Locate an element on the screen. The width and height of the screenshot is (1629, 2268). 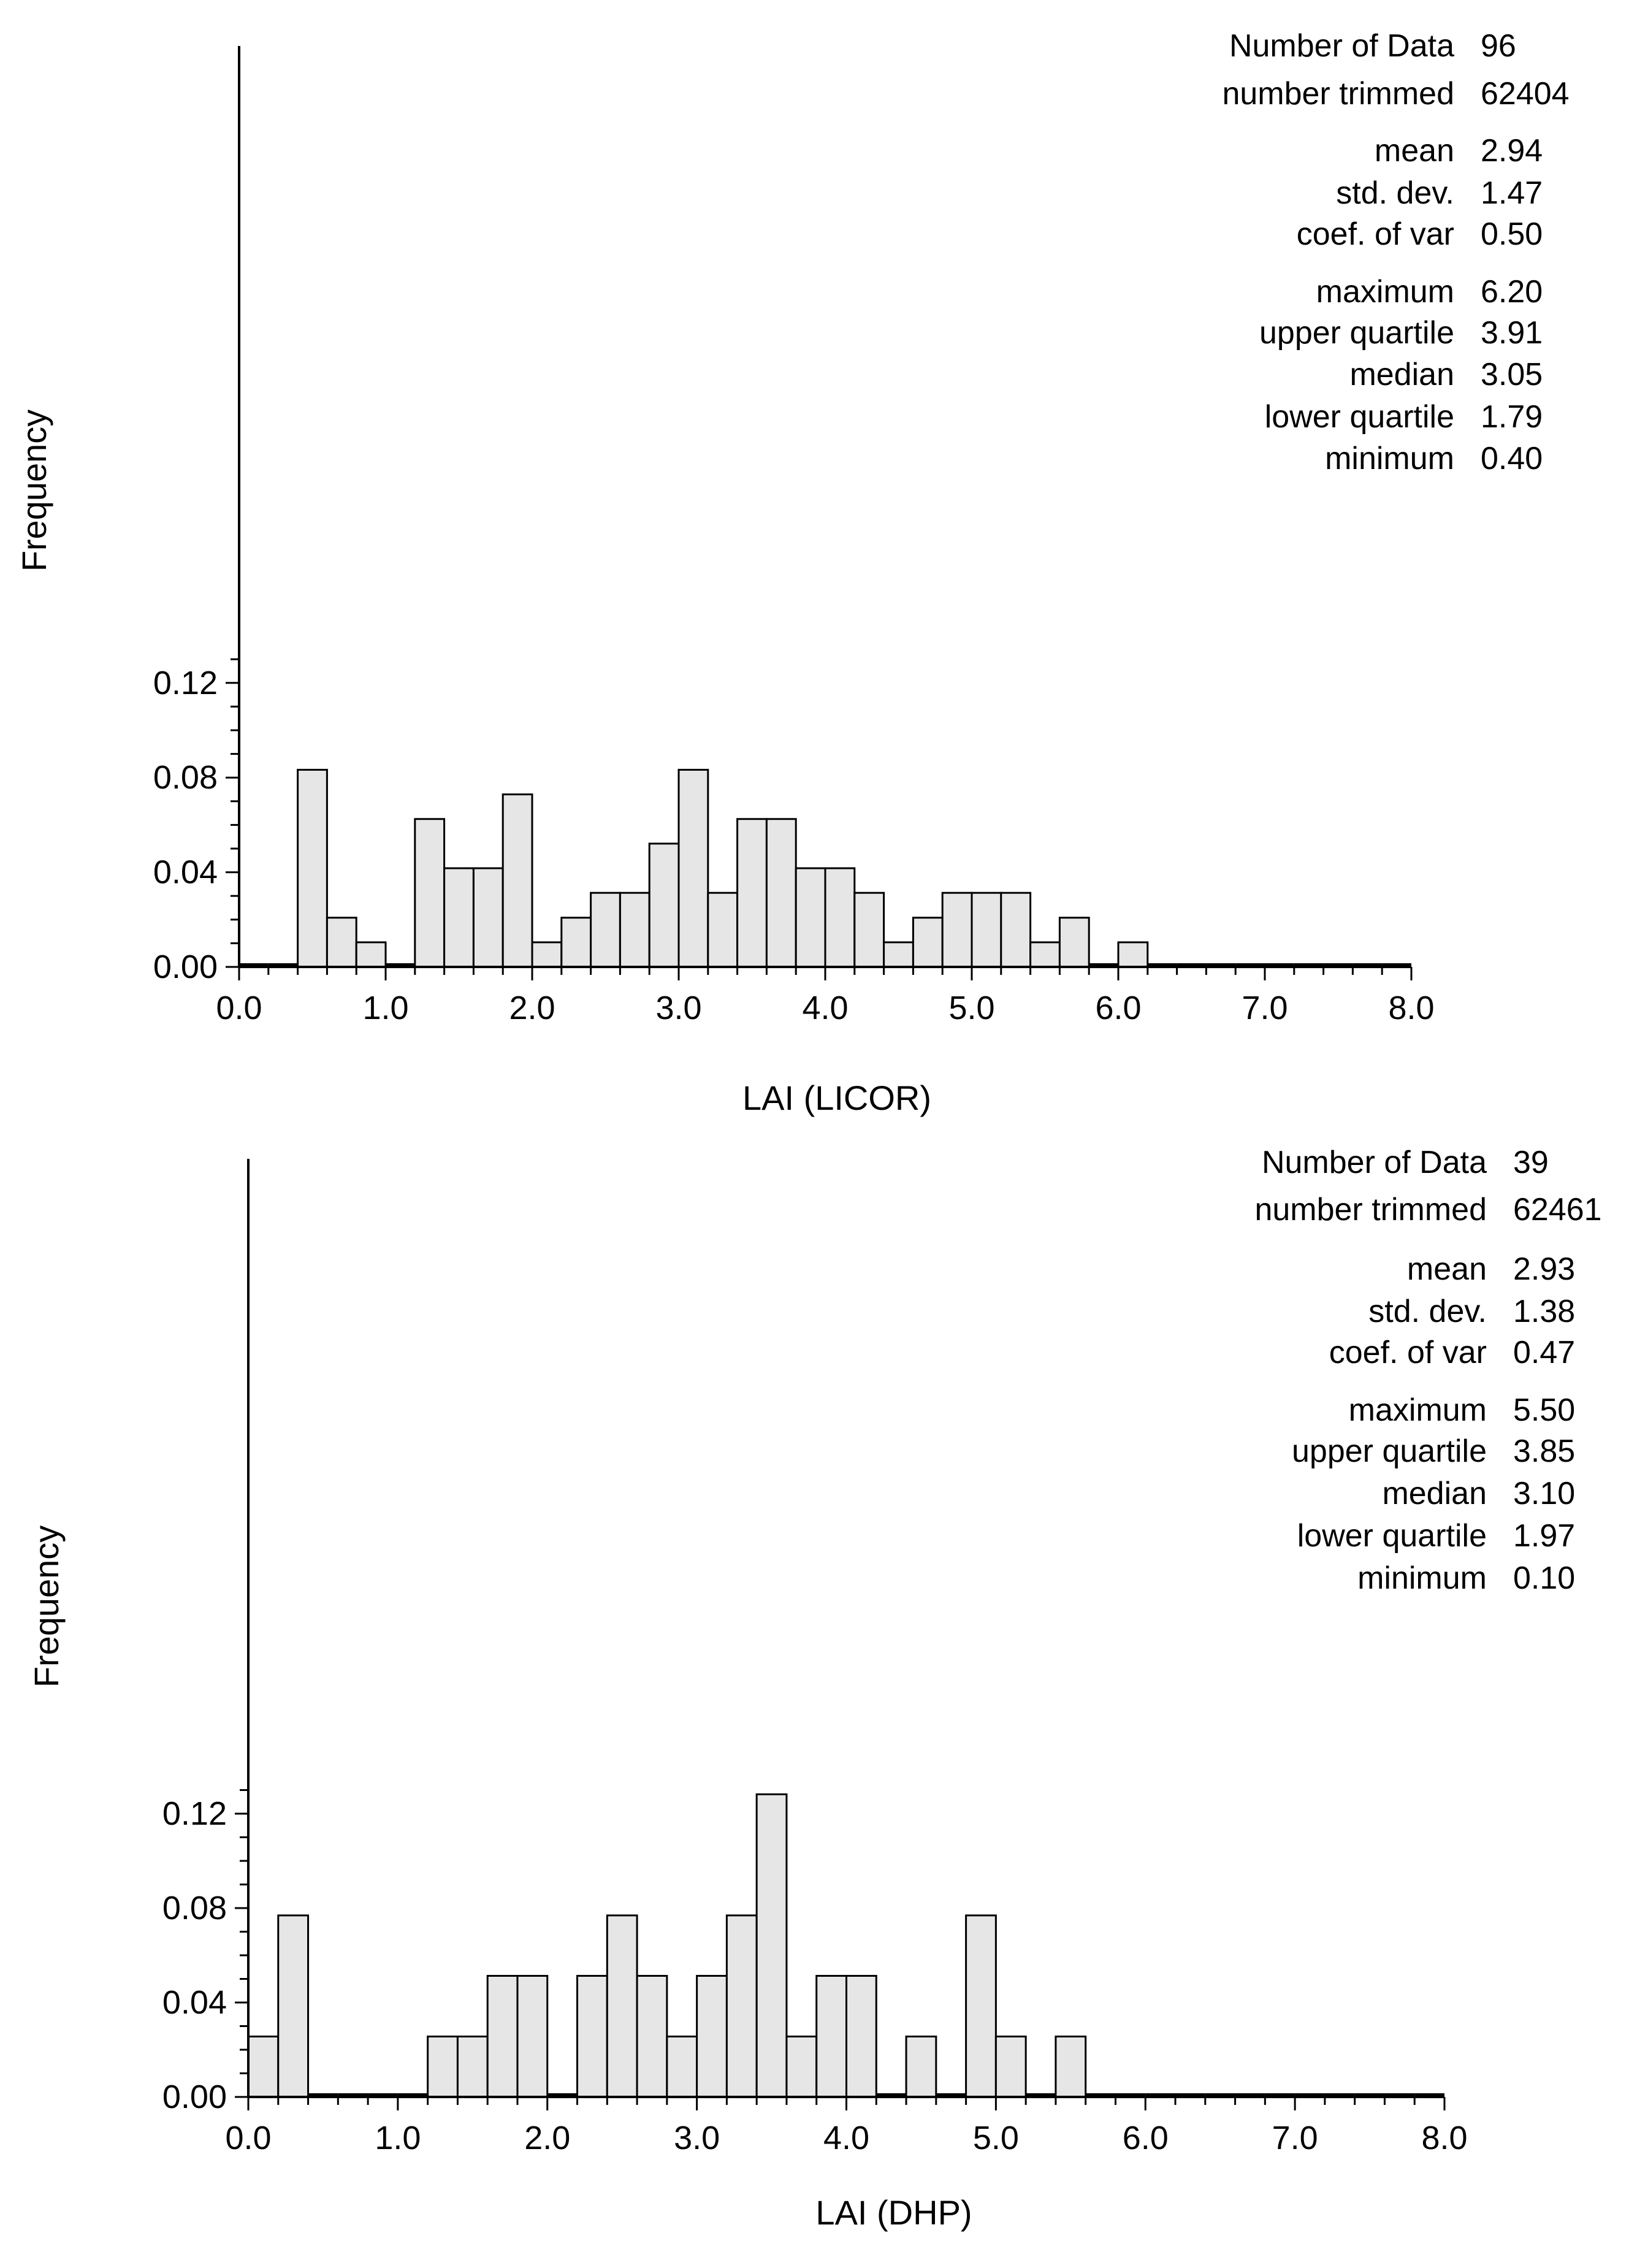
stat-value: 6.20 is located at coordinates (1512, 292).